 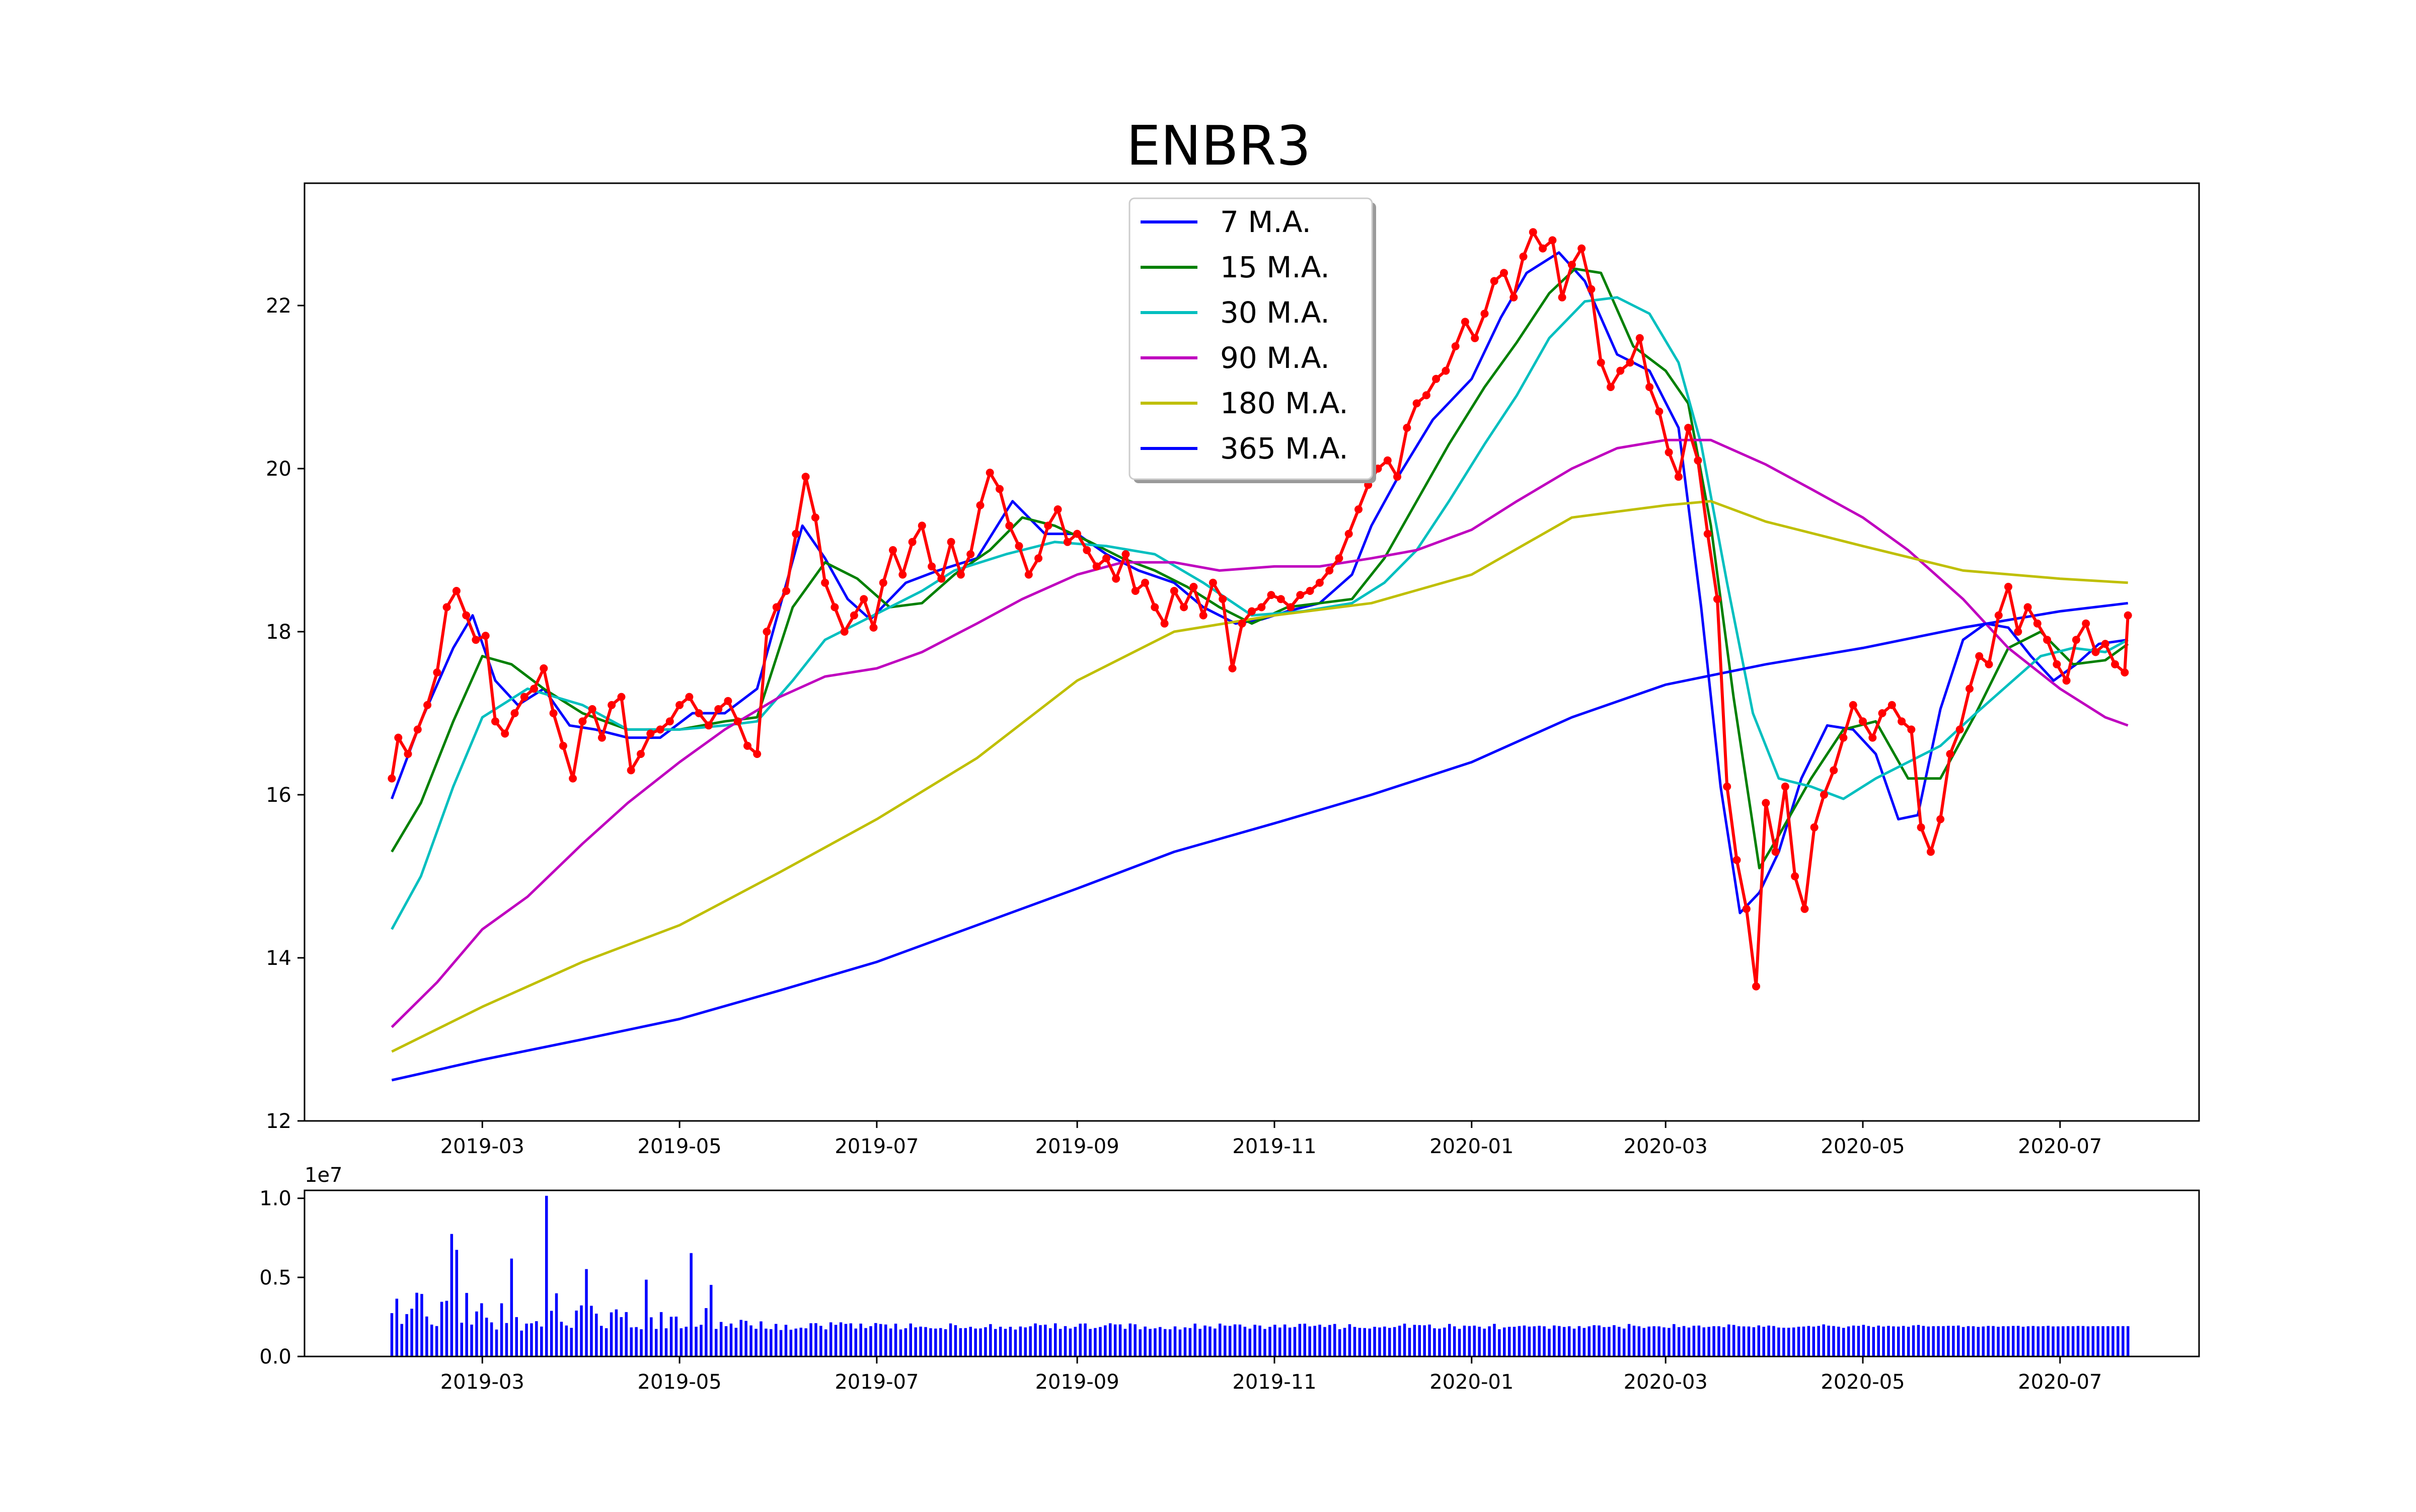 What do you see at coordinates (680, 1146) in the screenshot?
I see `x-tick-label: 2019-05` at bounding box center [680, 1146].